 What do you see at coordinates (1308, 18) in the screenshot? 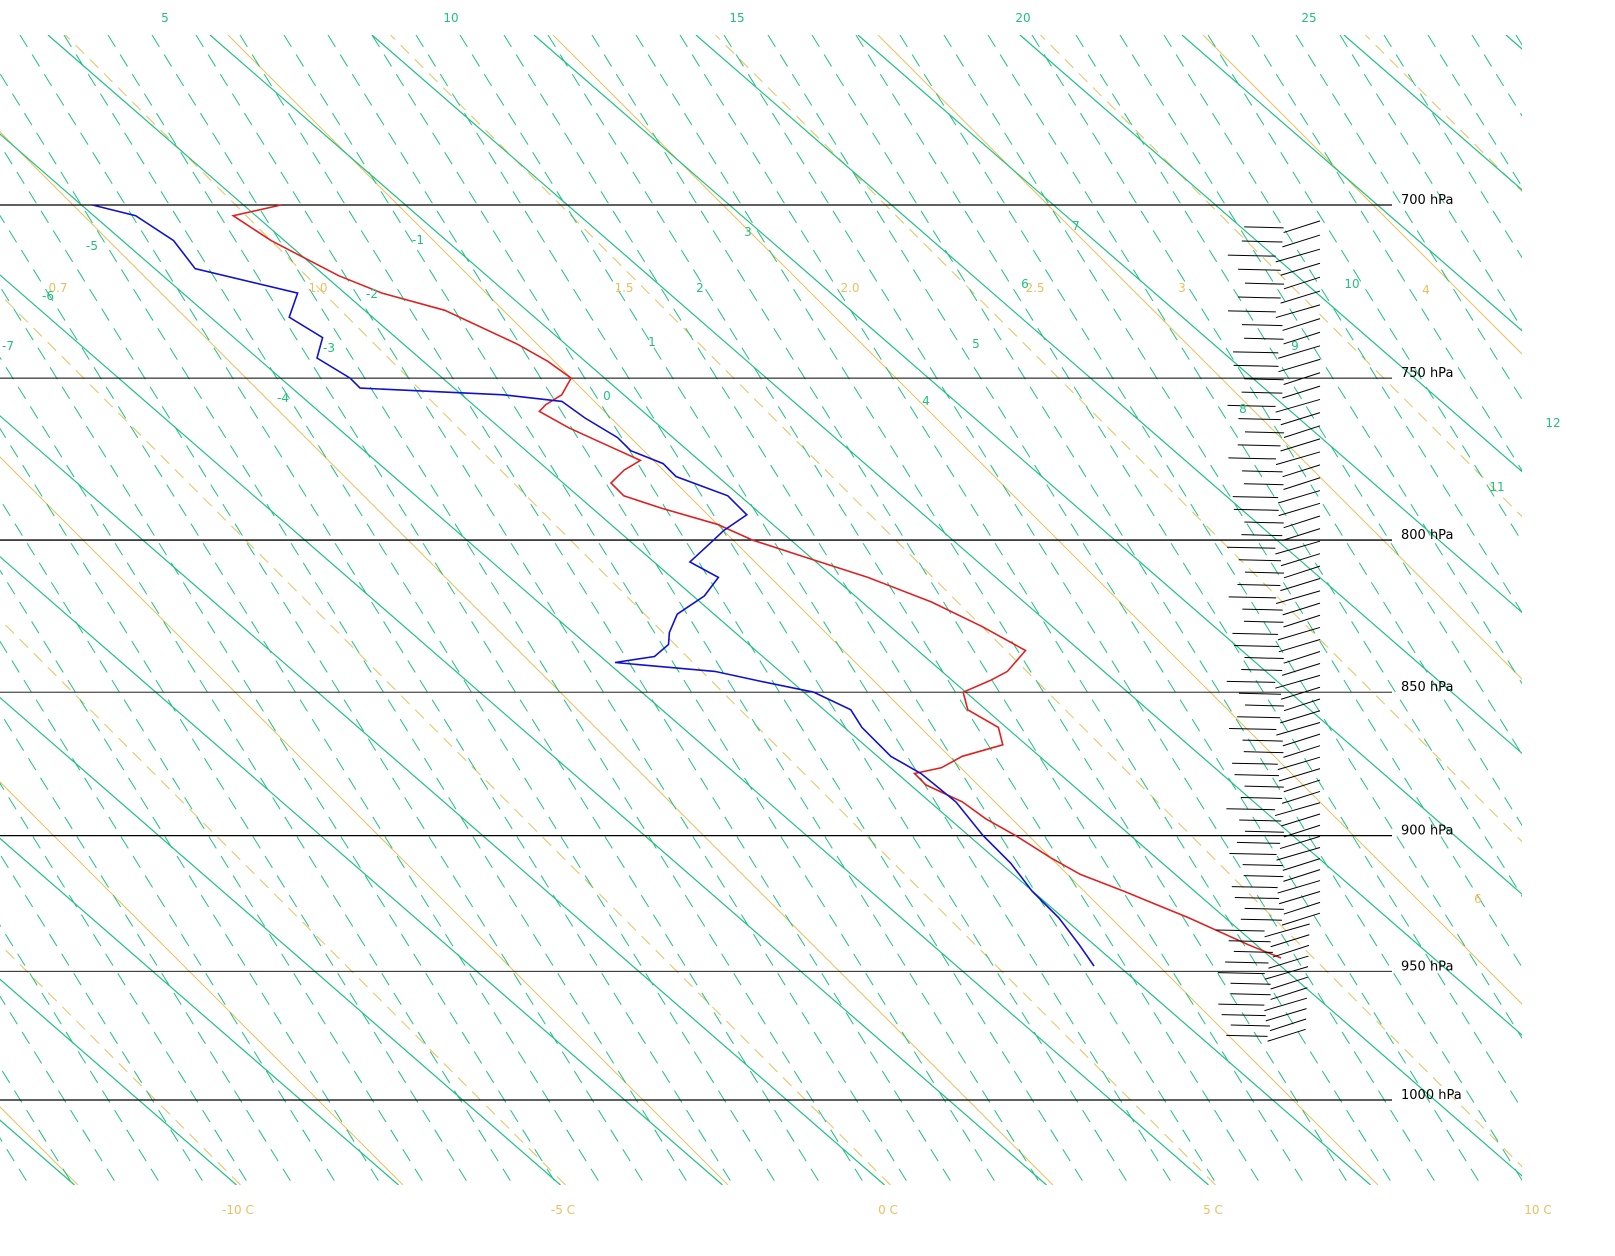
I see `top-scale-label: 25` at bounding box center [1308, 18].